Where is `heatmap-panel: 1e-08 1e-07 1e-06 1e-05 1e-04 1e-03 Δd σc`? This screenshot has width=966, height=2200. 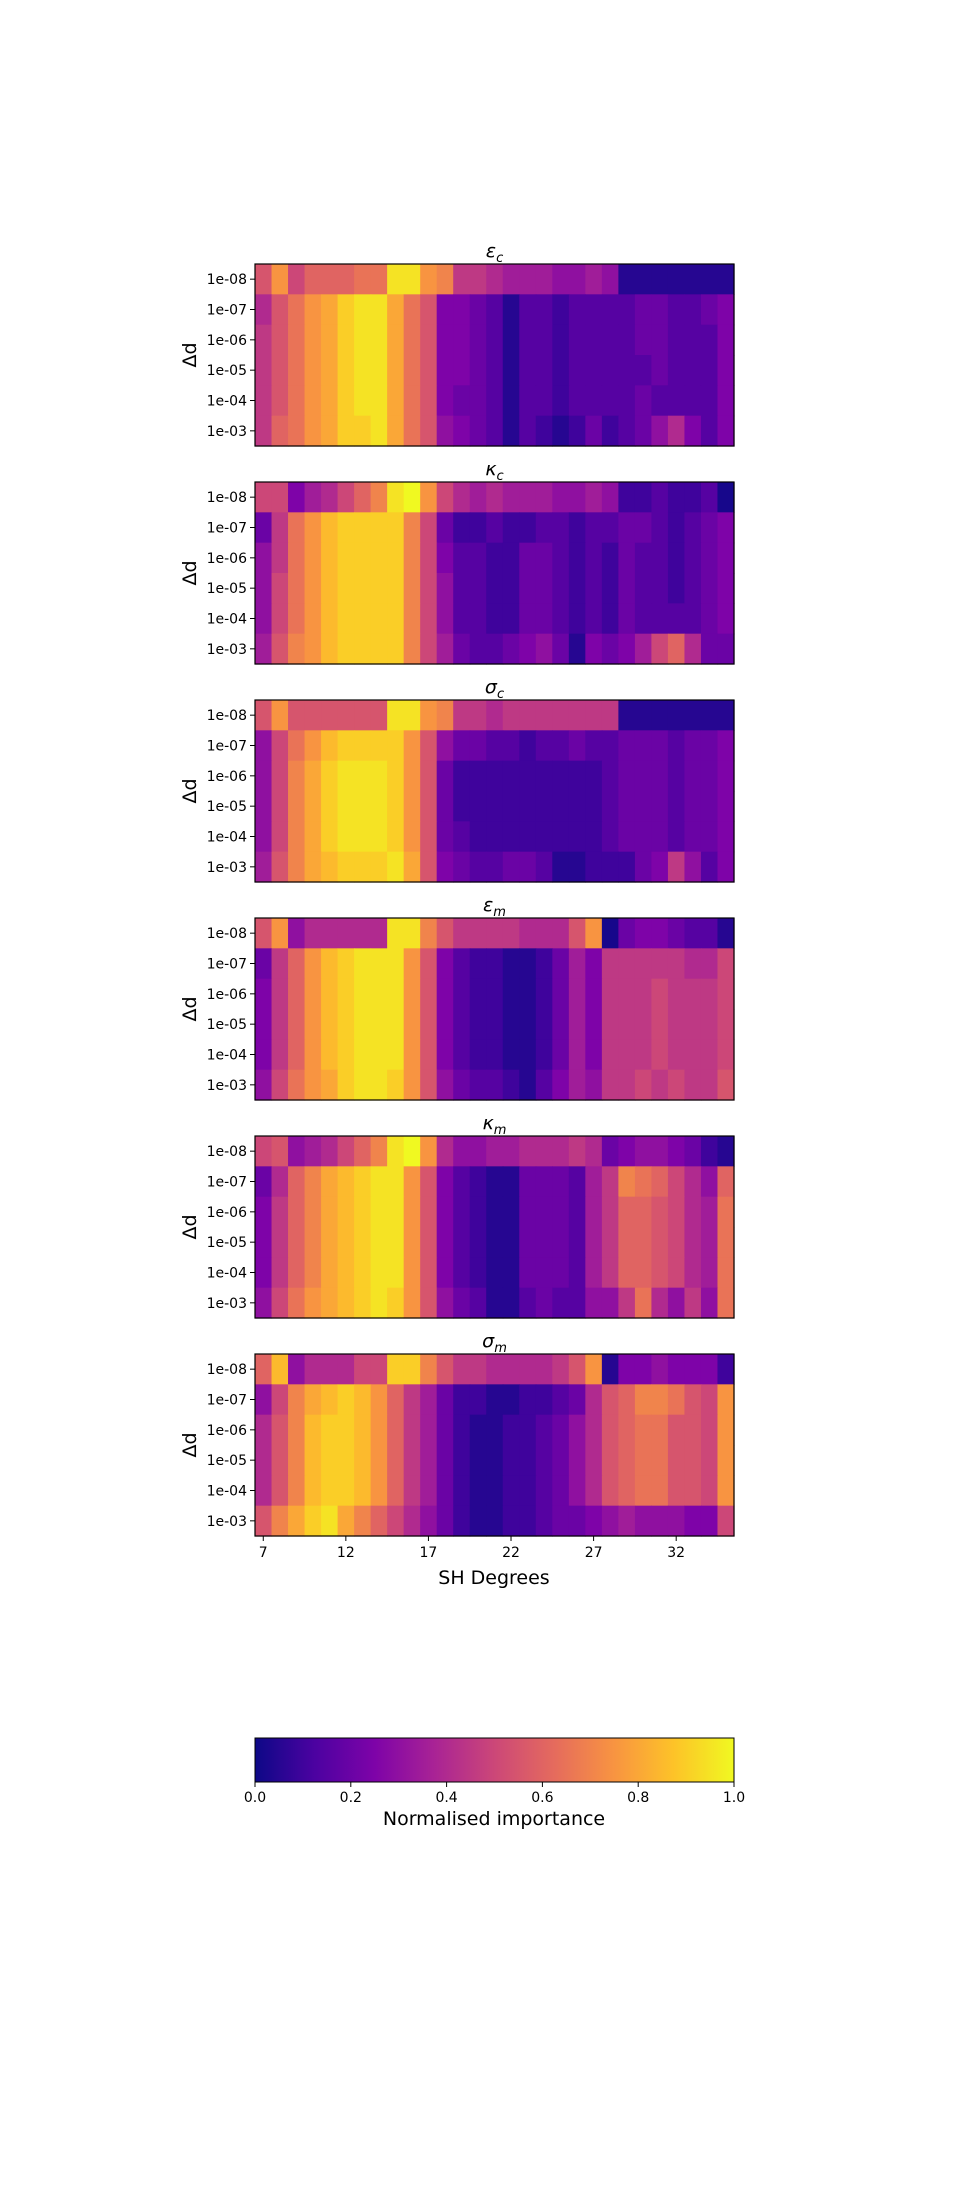 heatmap-panel: 1e-08 1e-07 1e-06 1e-05 1e-04 1e-03 Δd σc is located at coordinates (457, 779).